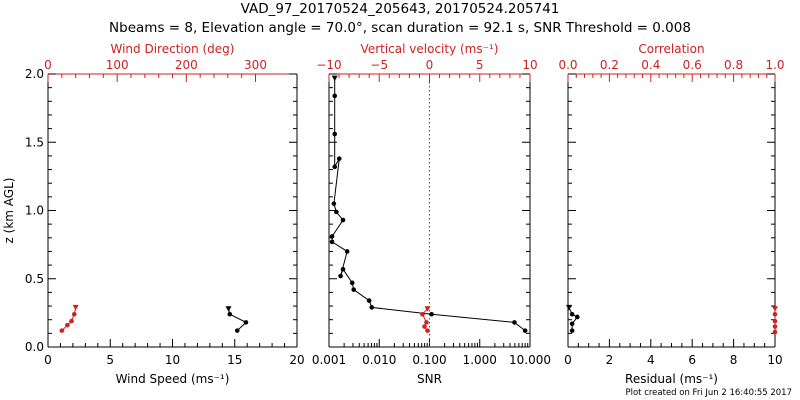 The image size is (800, 400). What do you see at coordinates (117, 65) in the screenshot?
I see `x-top-tick-label: 100` at bounding box center [117, 65].